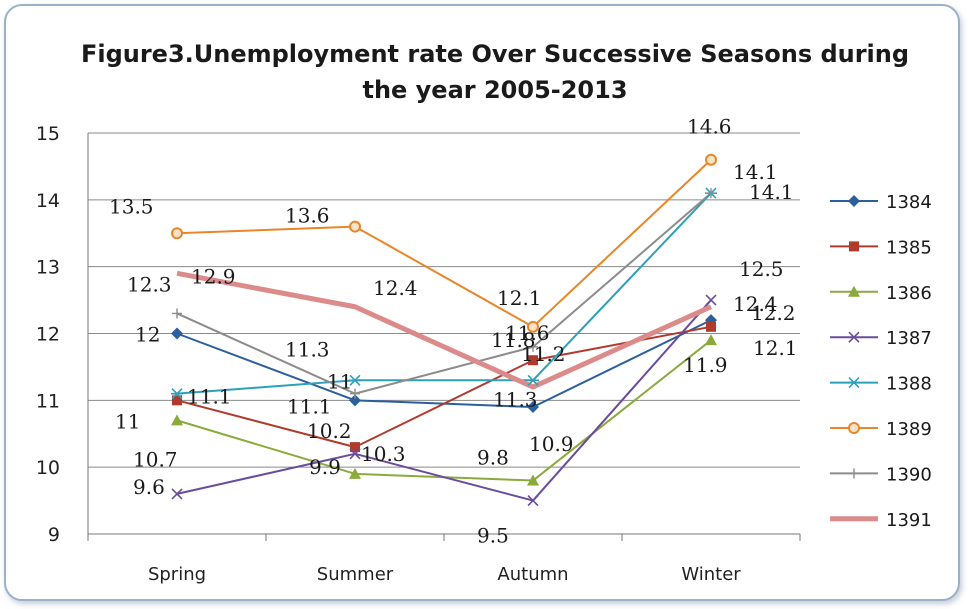  What do you see at coordinates (48, 401) in the screenshot?
I see `y-tick-label: 11` at bounding box center [48, 401].